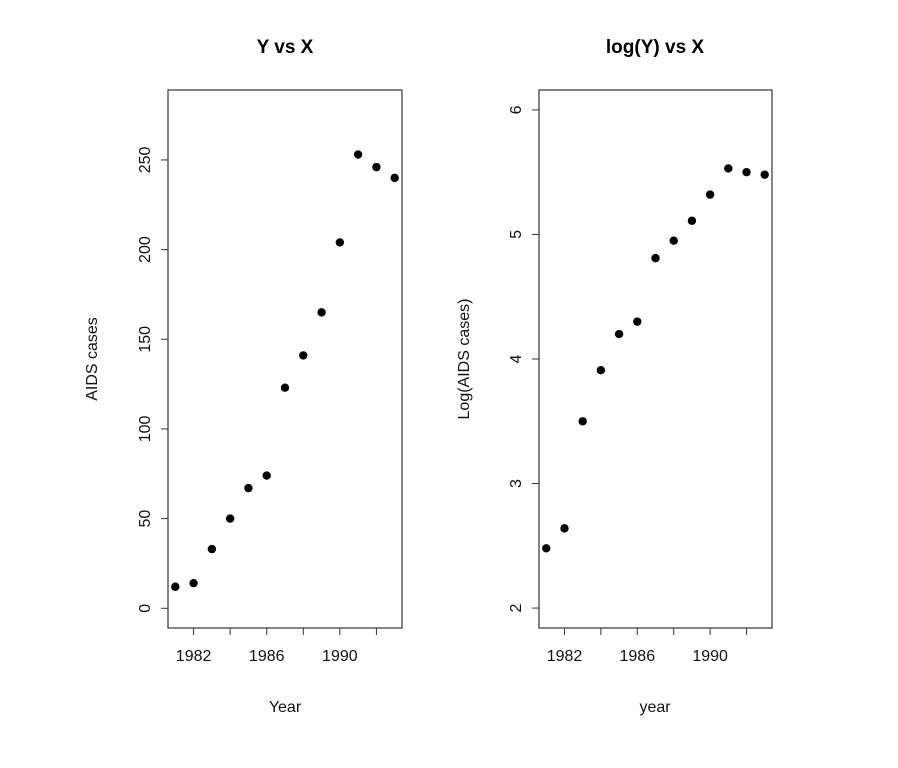 This screenshot has height=768, width=898. I want to click on y-tick-label: 5, so click(516, 234).